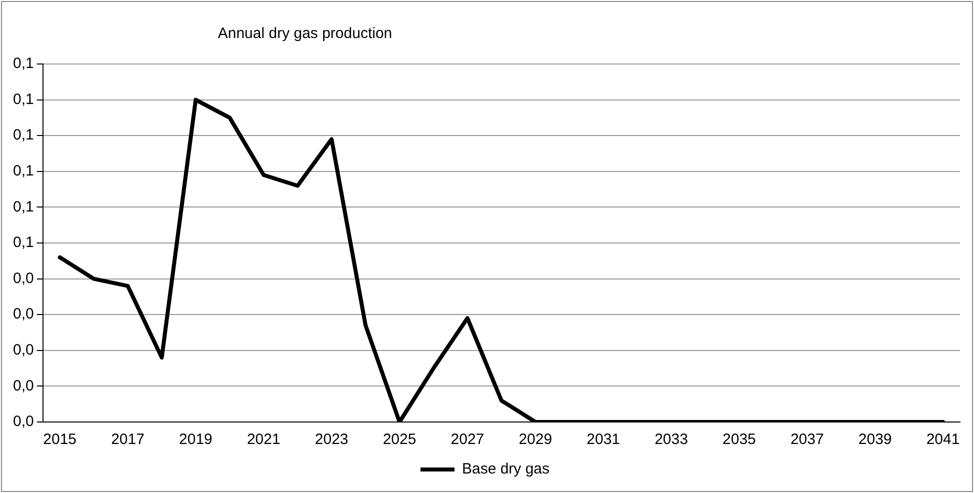 The image size is (974, 493). I want to click on x-tick-label: 2025, so click(399, 439).